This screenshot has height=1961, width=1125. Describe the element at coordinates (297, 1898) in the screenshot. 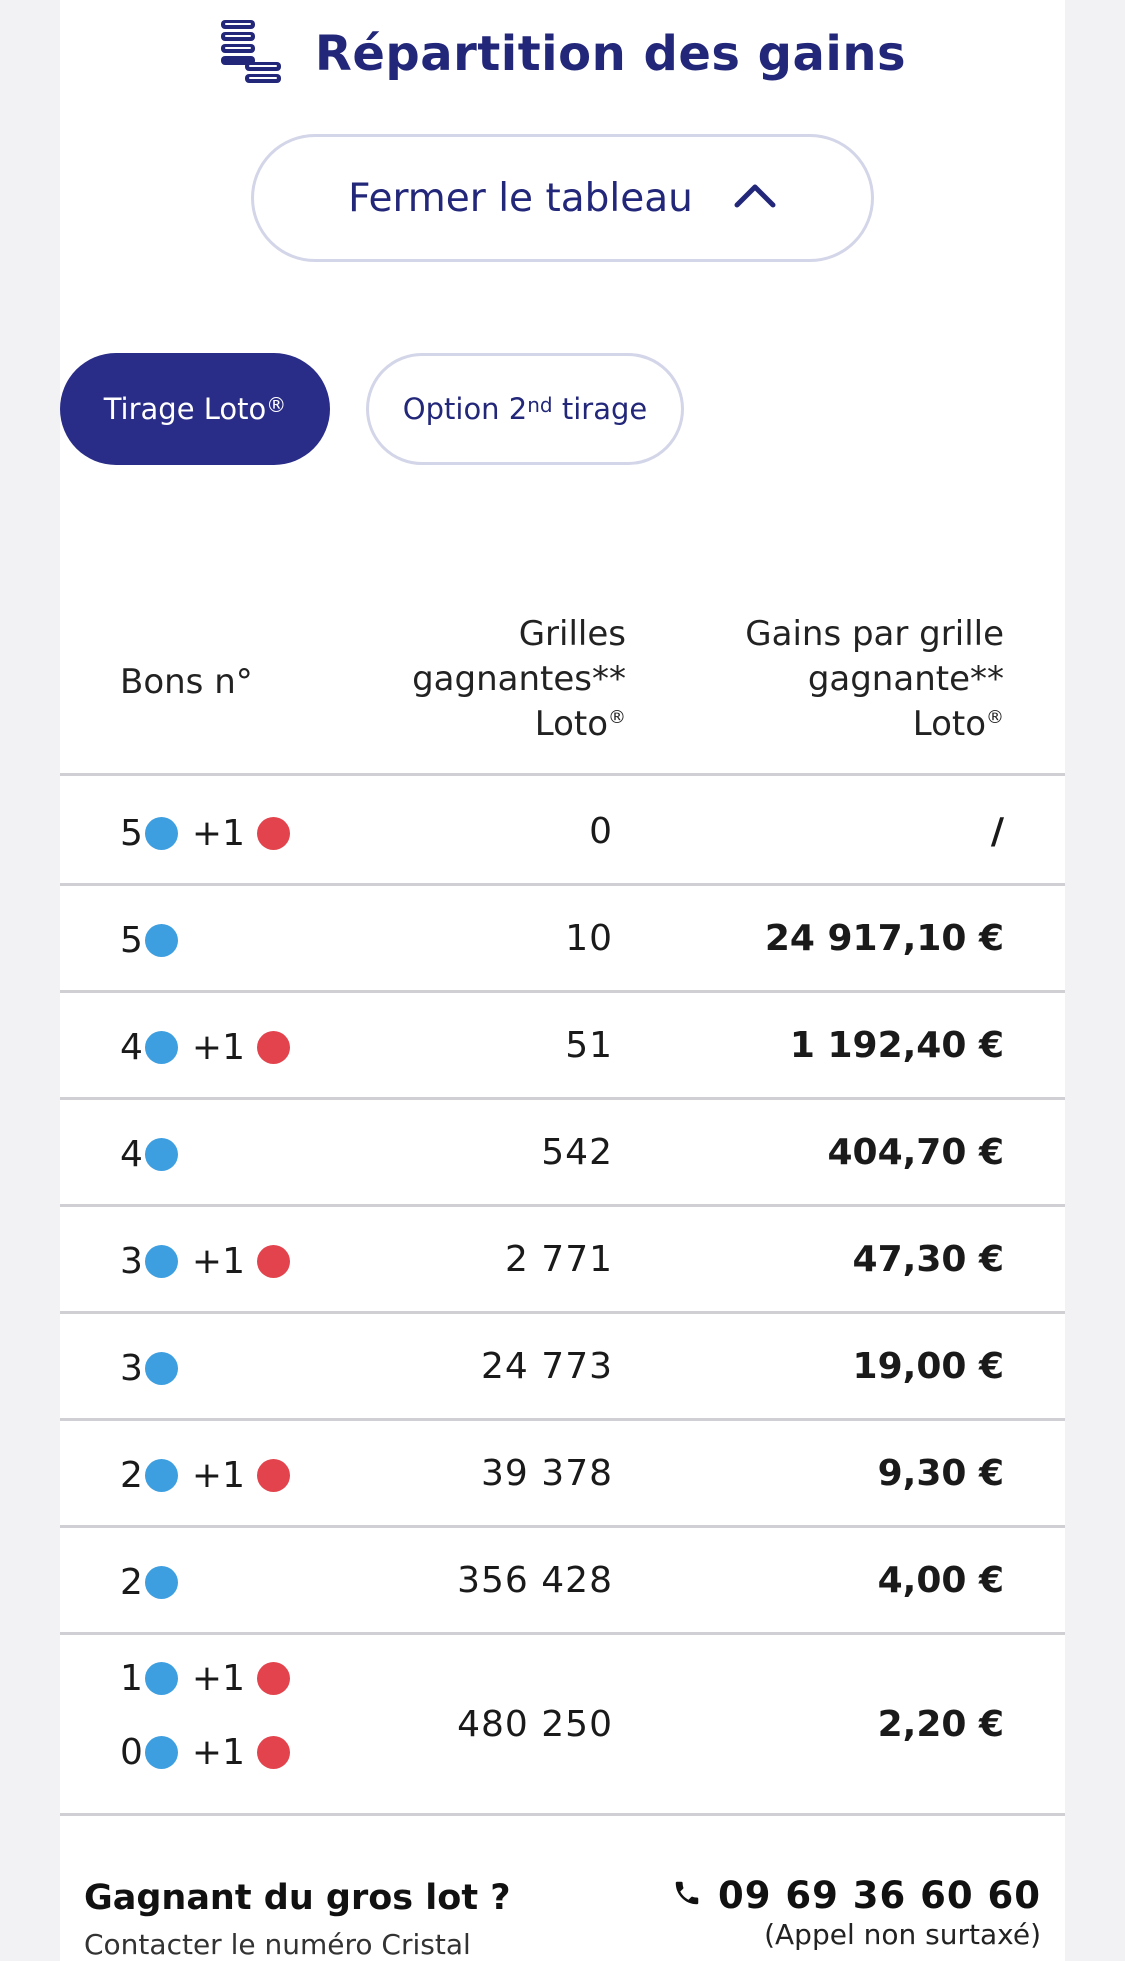

I see `winner-title: Gagnant du gros lot ?` at that location.